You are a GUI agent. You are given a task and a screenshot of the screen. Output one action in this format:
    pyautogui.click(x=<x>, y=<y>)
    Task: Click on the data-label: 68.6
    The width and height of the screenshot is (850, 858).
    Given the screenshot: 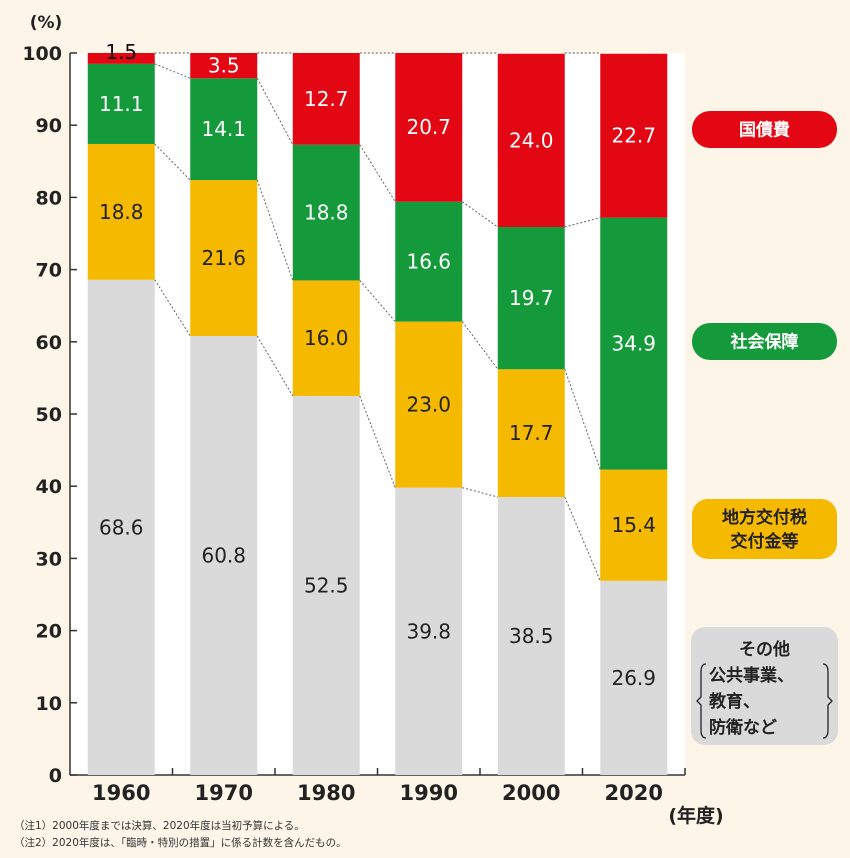 What is the action you would take?
    pyautogui.click(x=121, y=527)
    